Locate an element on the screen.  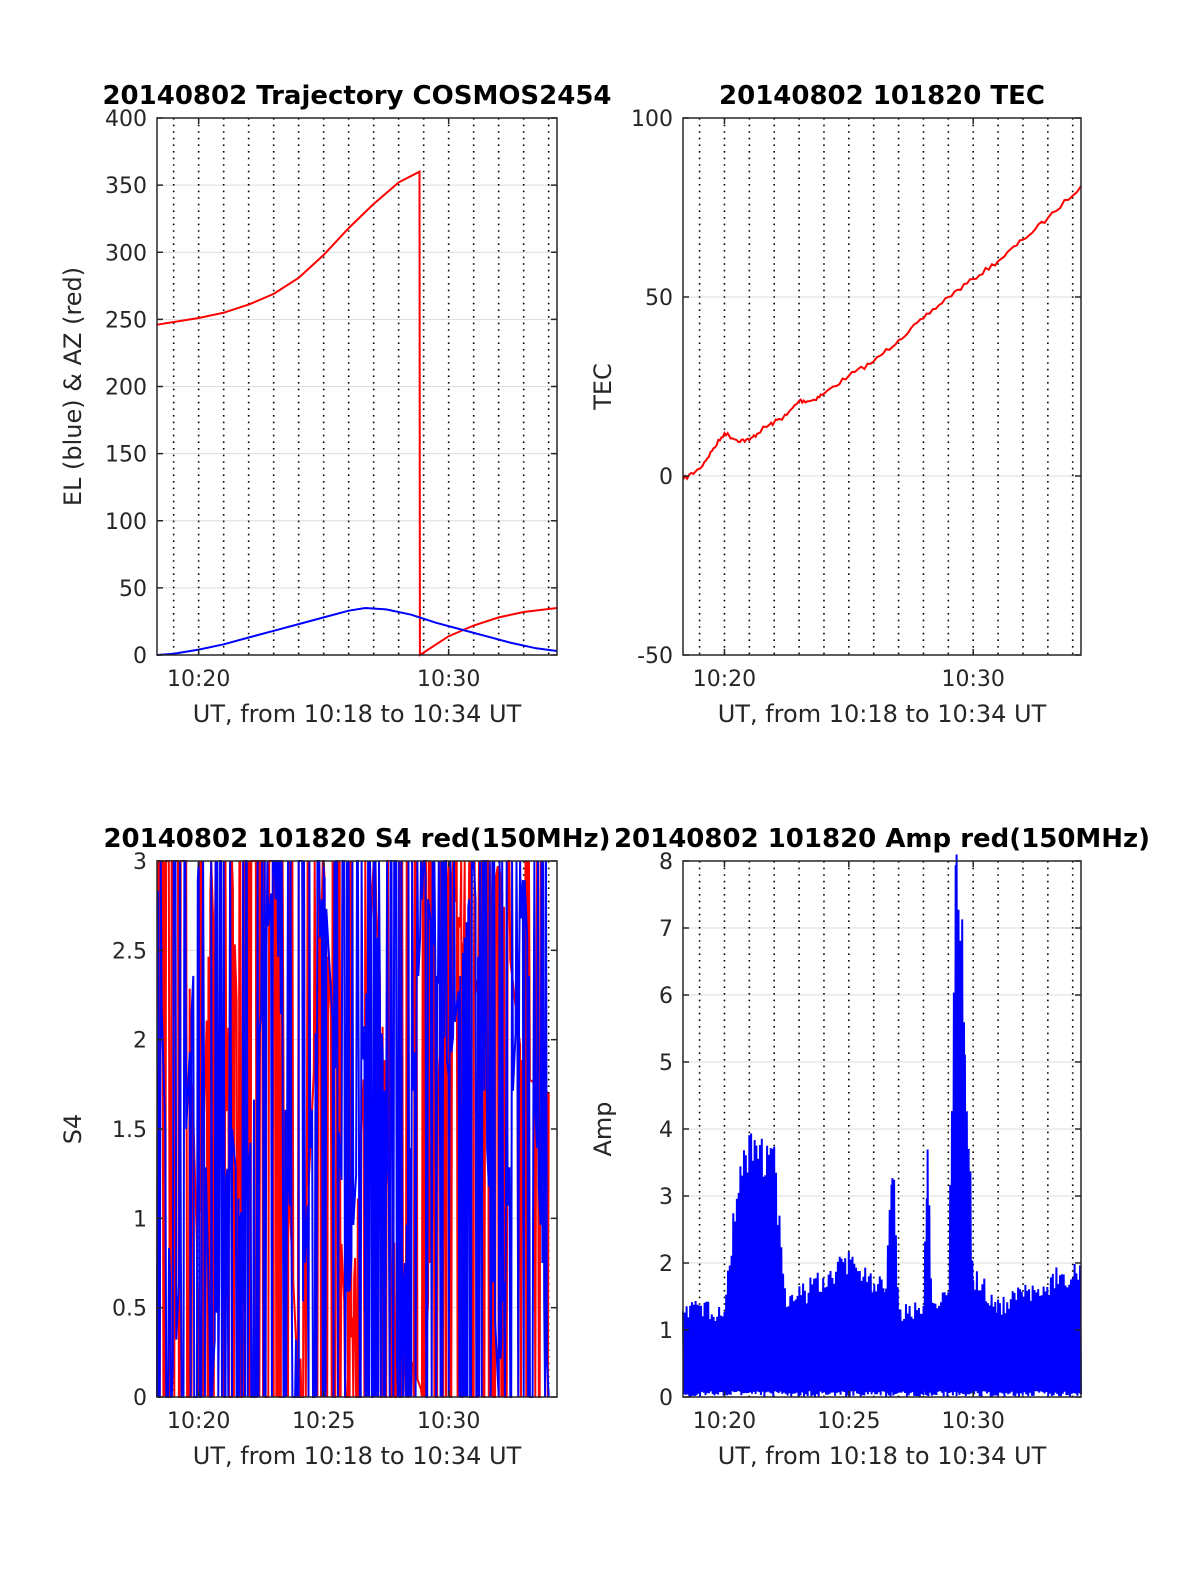
y-tick-label: 300 is located at coordinates (126, 253).